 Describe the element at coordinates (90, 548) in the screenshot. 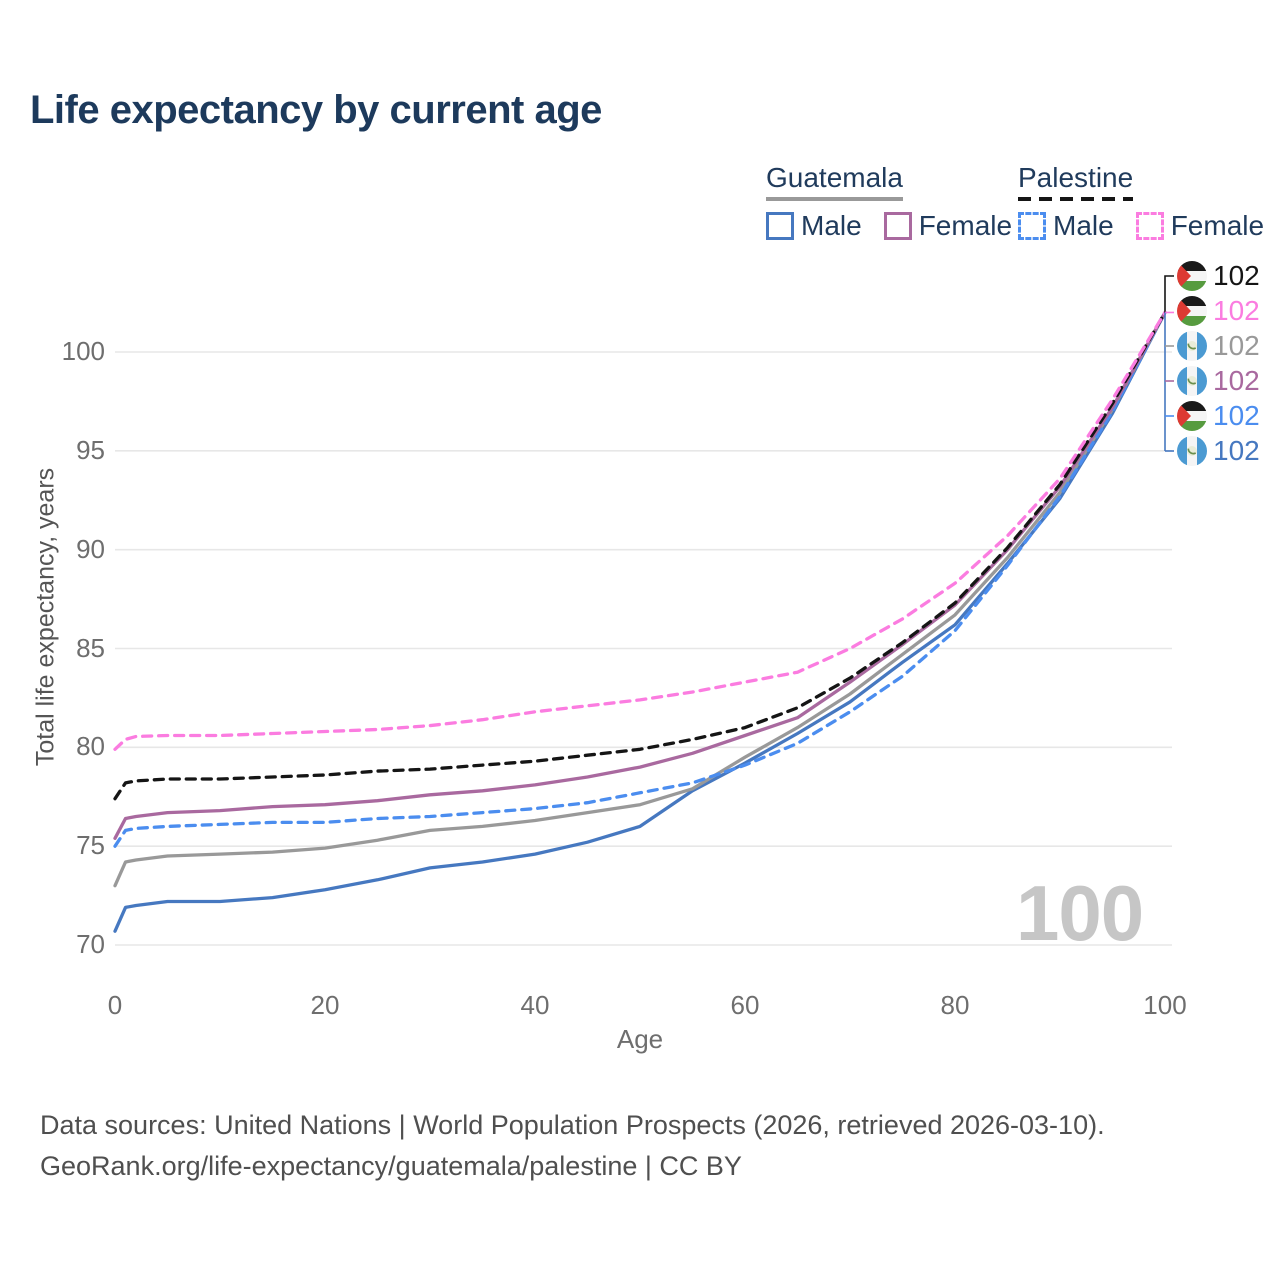

I see `y-tick-label: 90` at that location.